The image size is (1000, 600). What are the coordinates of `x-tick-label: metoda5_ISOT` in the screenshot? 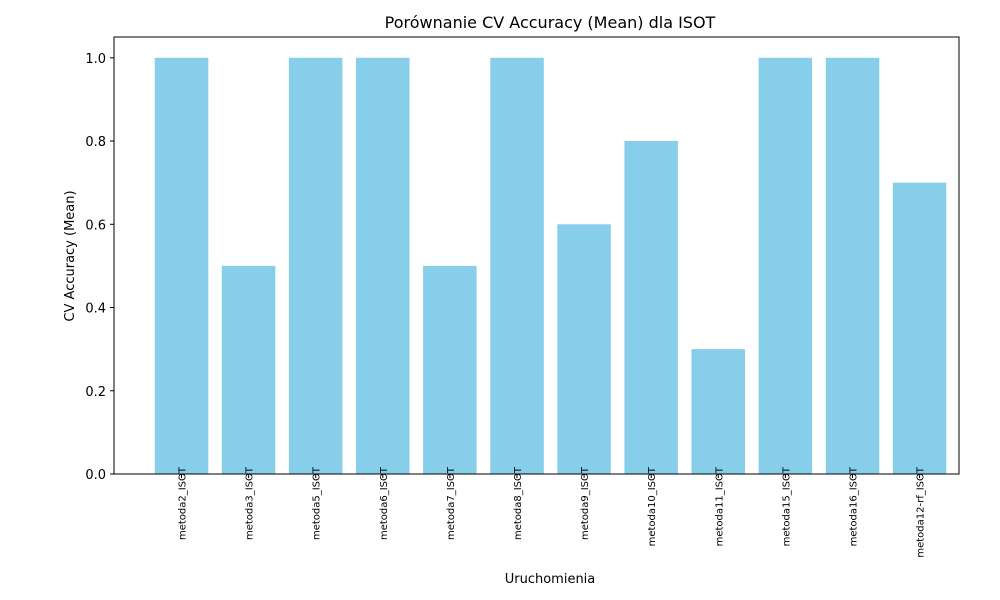 It's located at (317, 503).